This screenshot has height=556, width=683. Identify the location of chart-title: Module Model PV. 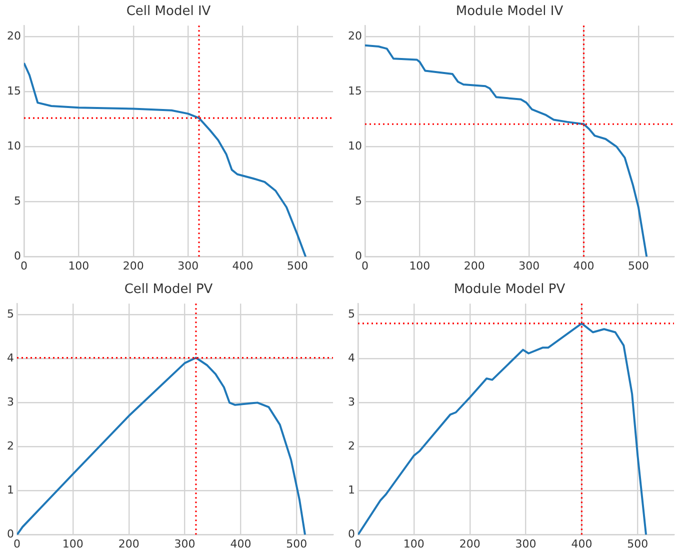
(510, 290).